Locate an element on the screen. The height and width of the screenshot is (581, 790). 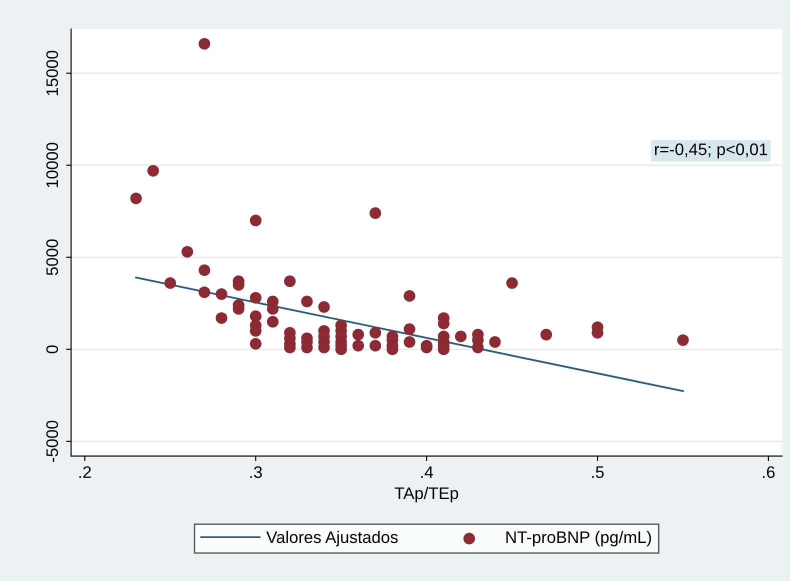
y-tick-label: 10000 is located at coordinates (52, 165).